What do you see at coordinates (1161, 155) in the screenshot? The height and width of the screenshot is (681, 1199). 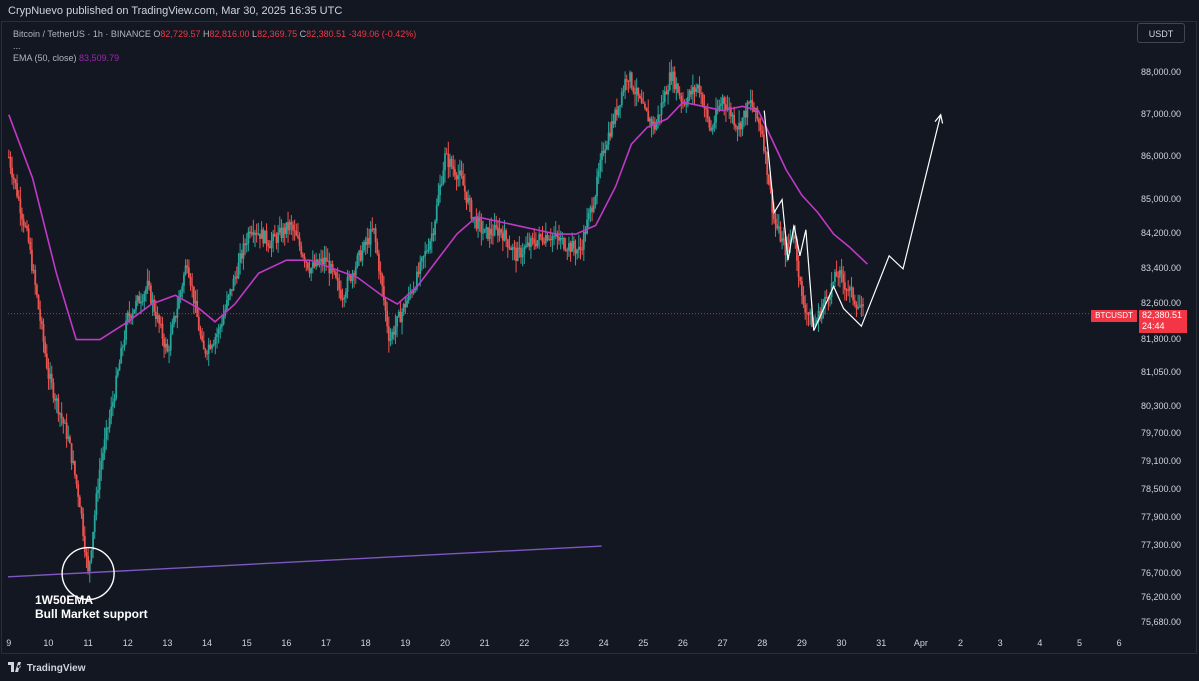 I see `price-axis-label: 86,000.00` at bounding box center [1161, 155].